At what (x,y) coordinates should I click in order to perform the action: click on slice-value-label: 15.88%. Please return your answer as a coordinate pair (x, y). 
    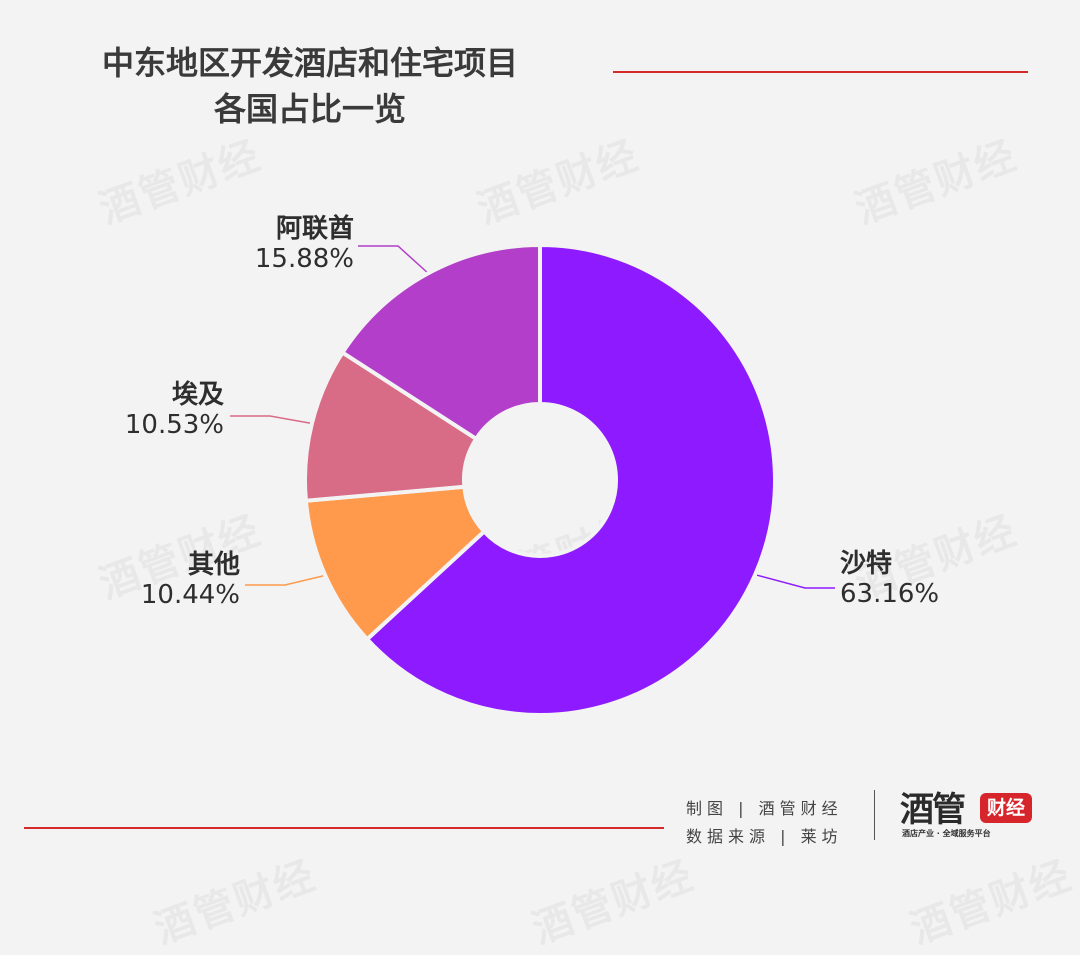
    Looking at the image, I should click on (304, 259).